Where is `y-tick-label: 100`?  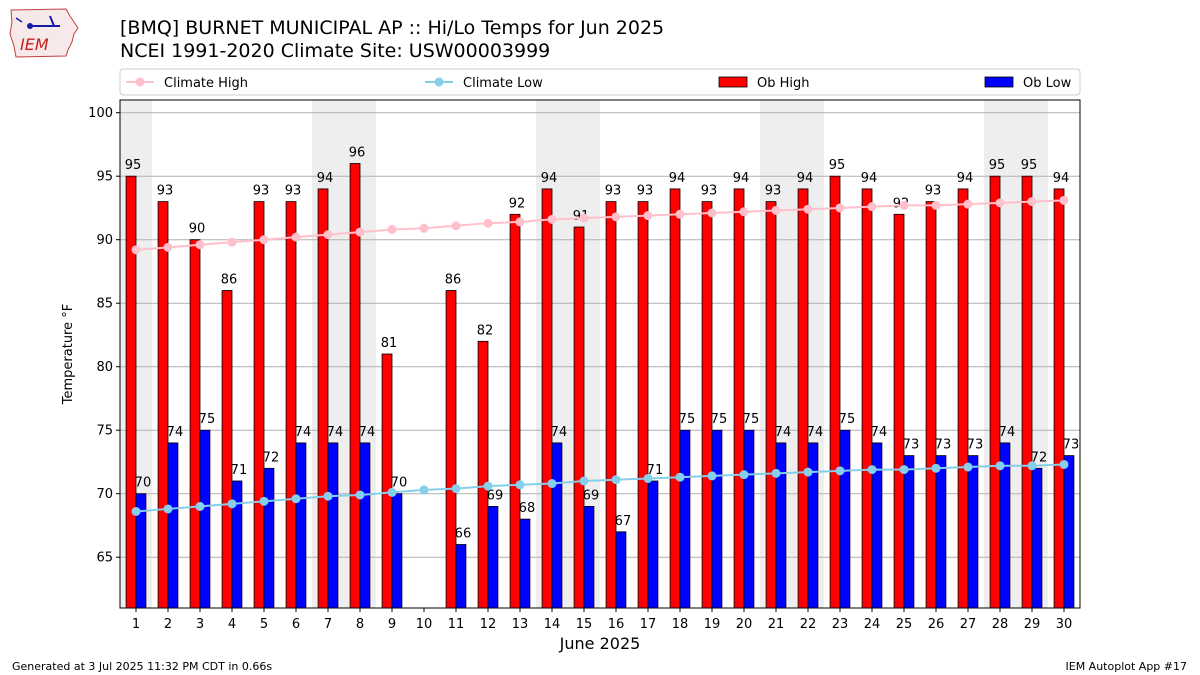
y-tick-label: 100 is located at coordinates (100, 113).